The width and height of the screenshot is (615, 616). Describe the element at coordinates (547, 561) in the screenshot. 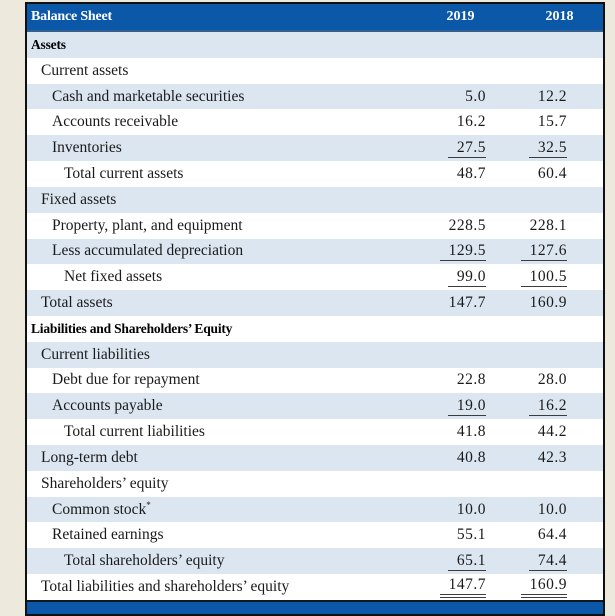

I see `value-2018-underlined: 74.4` at that location.